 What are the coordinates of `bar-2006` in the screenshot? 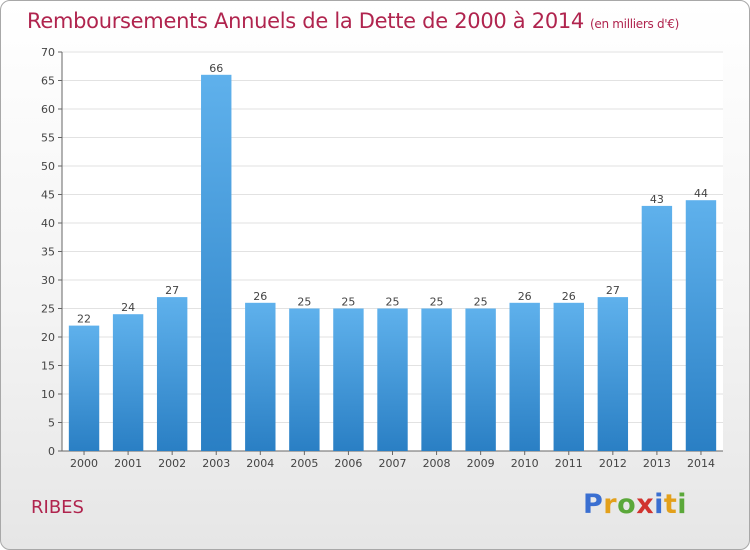 It's located at (348, 379).